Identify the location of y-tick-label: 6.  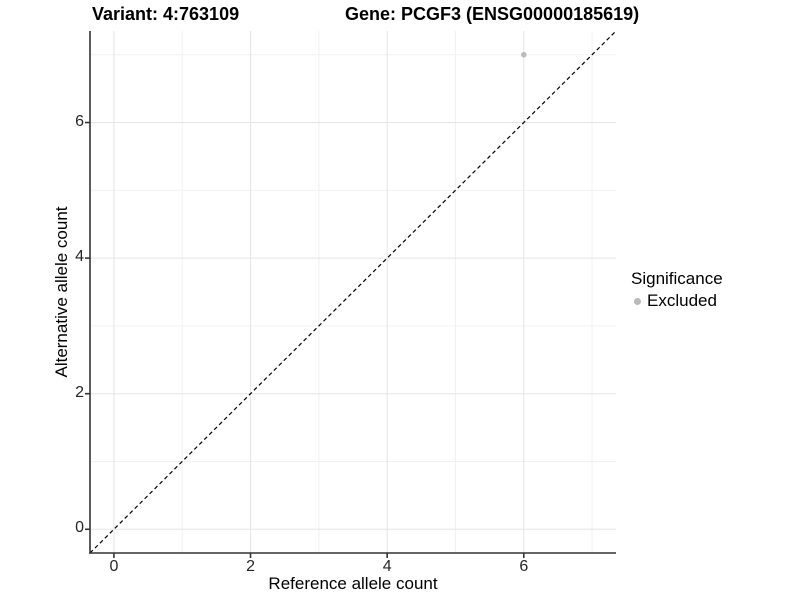
(79, 121).